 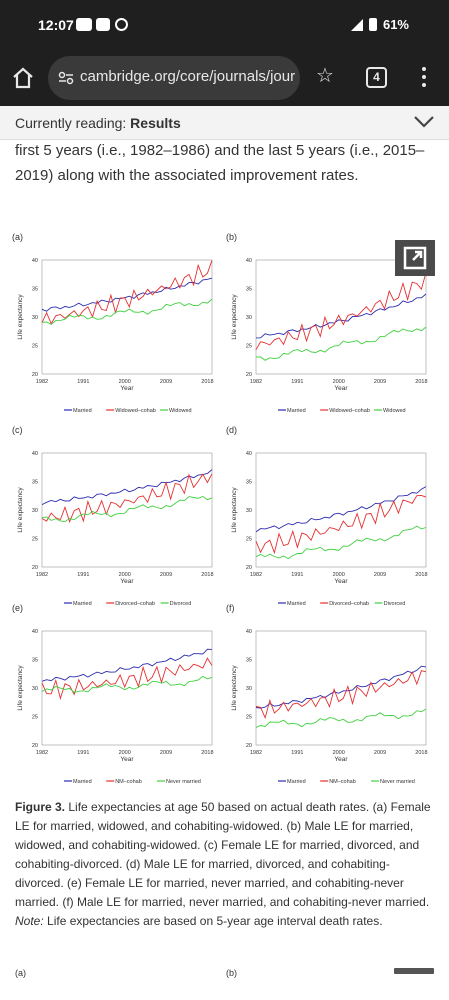 I want to click on reading-section: Results, so click(x=155, y=123).